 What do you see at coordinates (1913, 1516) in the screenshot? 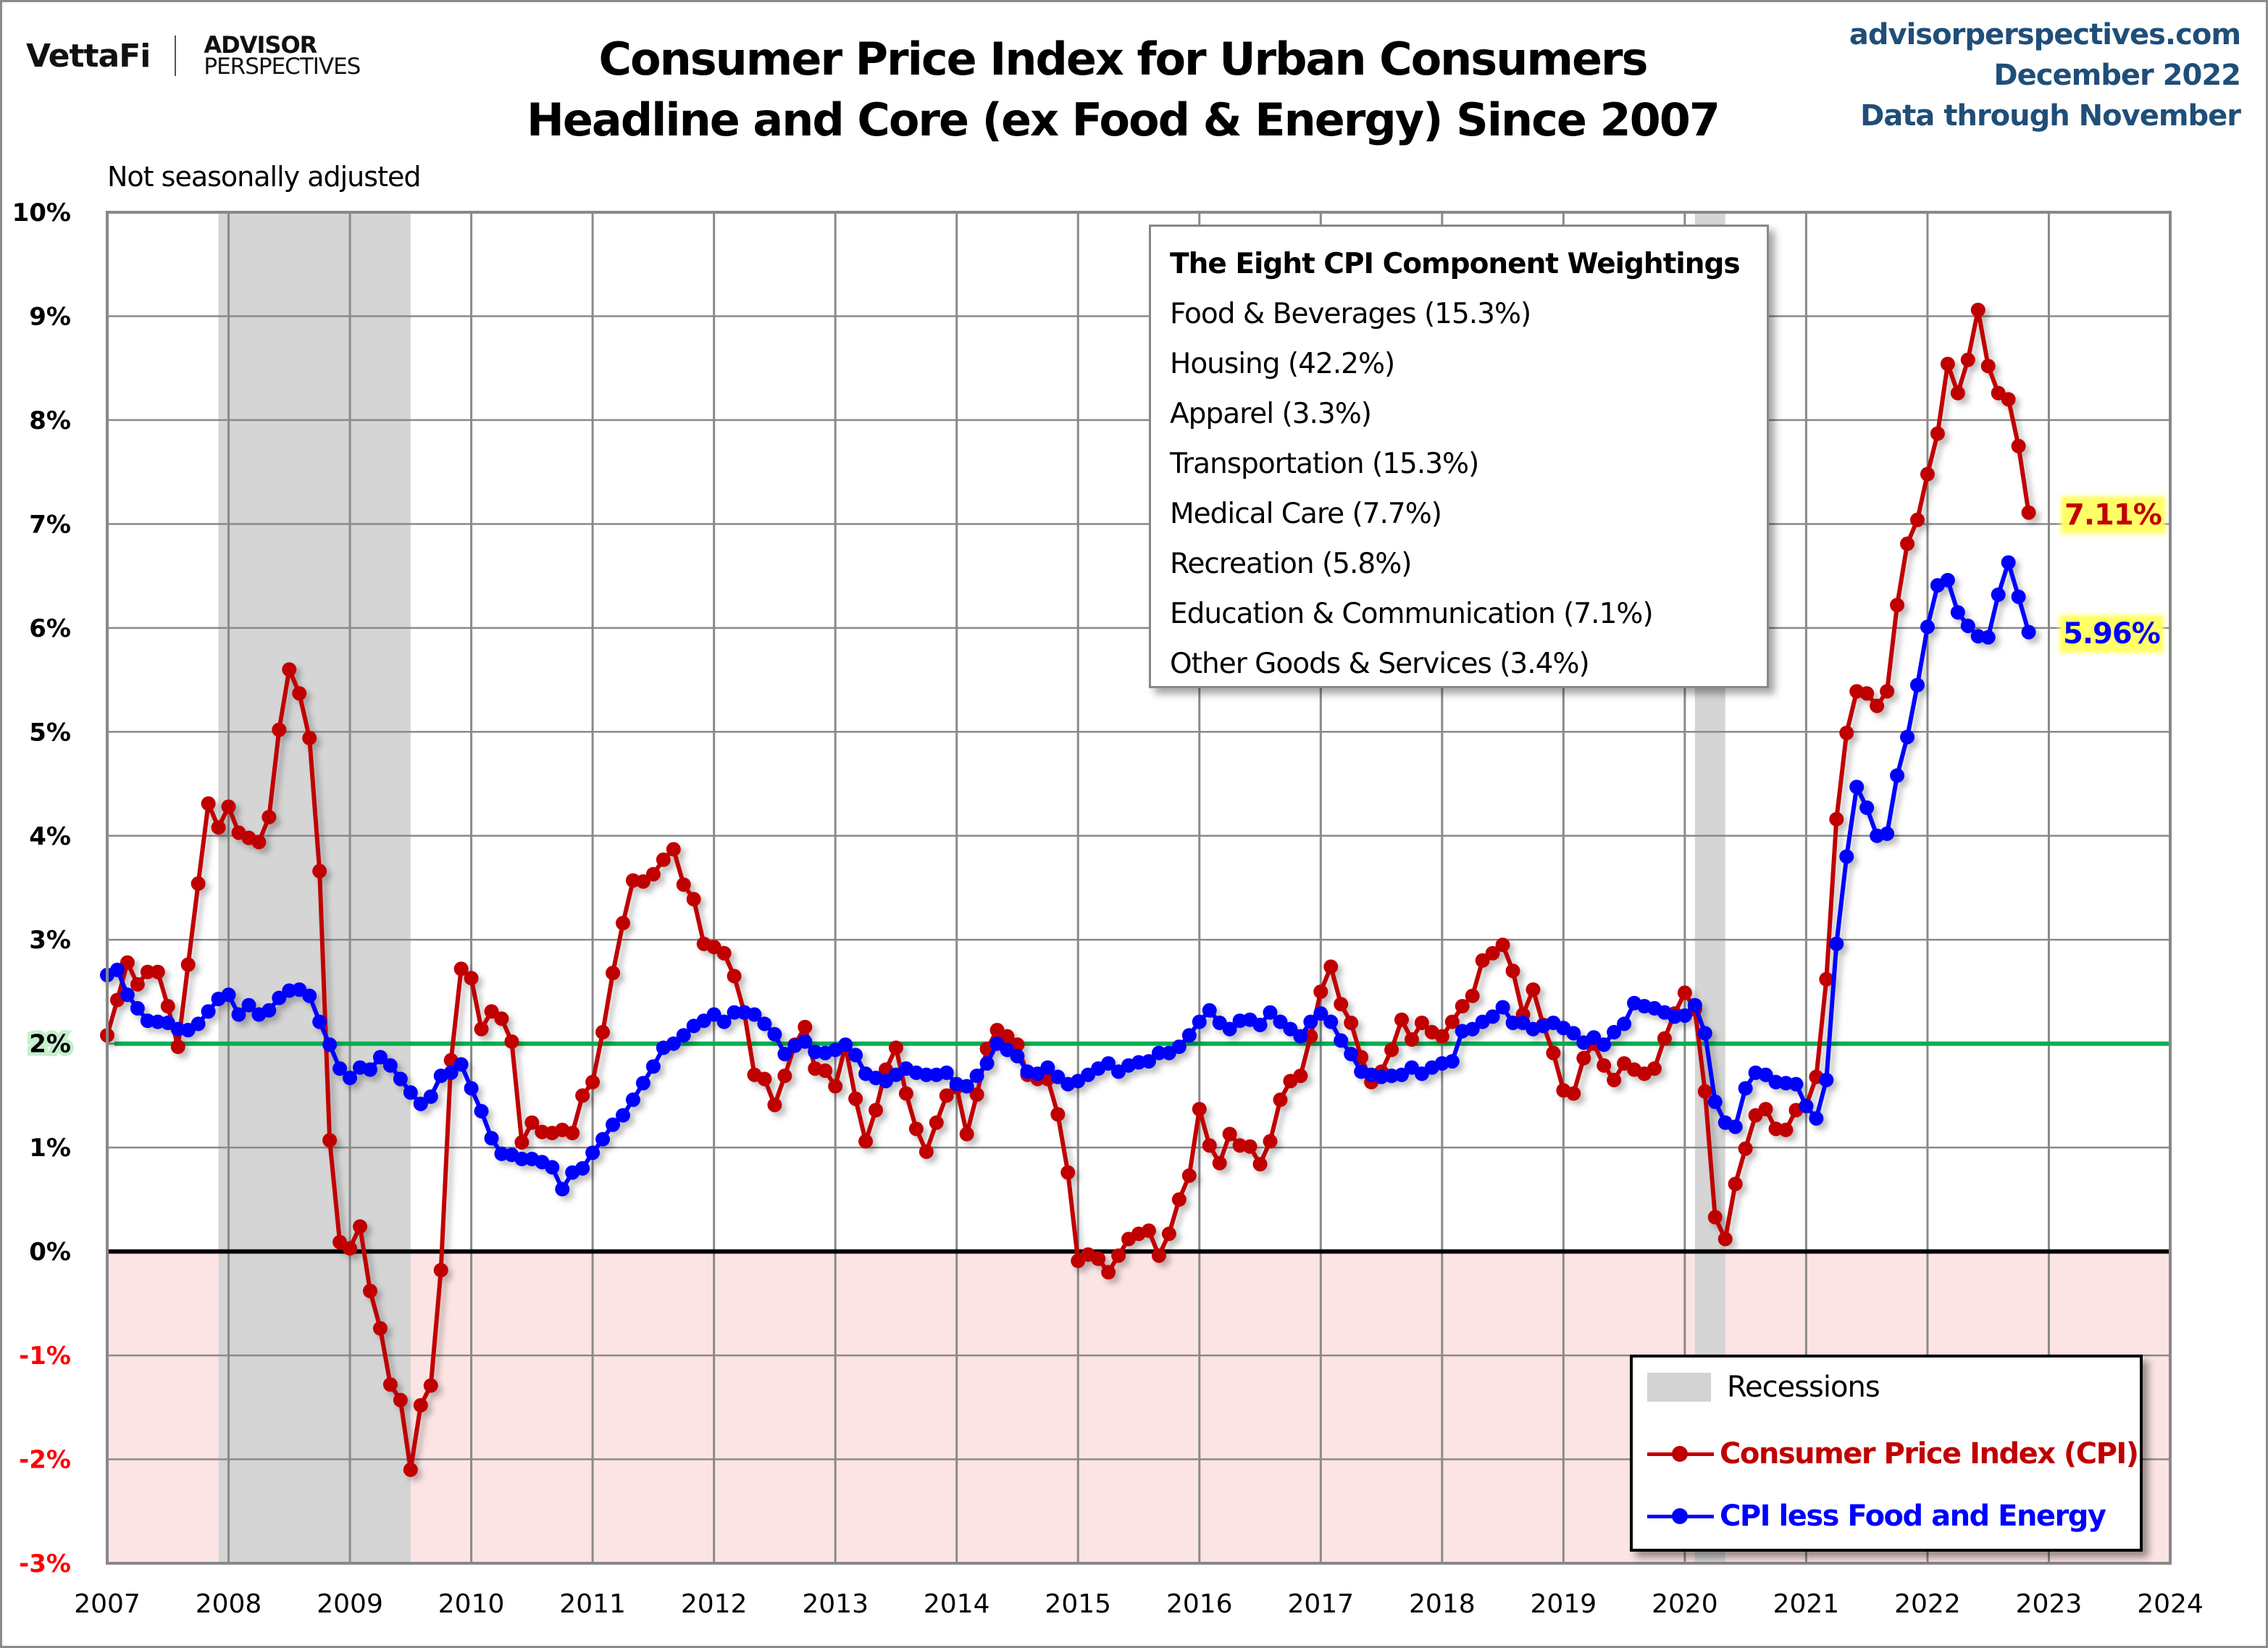
I see `legend-label-core: CPI less Food and Energy` at bounding box center [1913, 1516].